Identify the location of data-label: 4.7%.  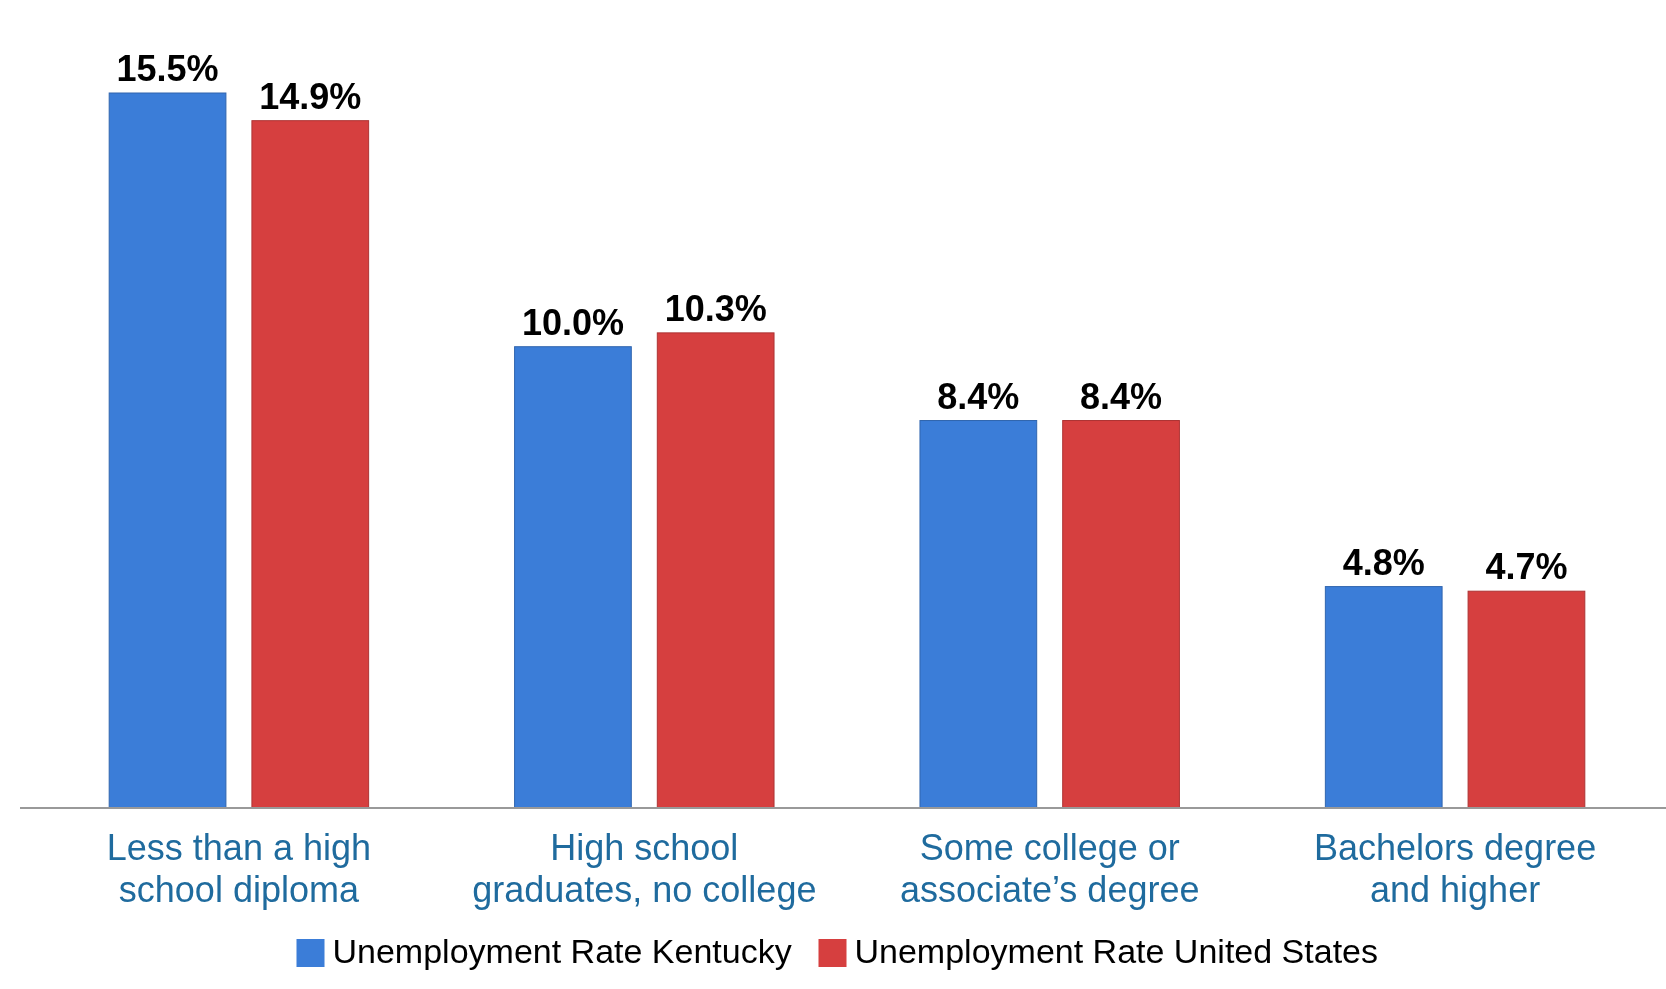
(1526, 567).